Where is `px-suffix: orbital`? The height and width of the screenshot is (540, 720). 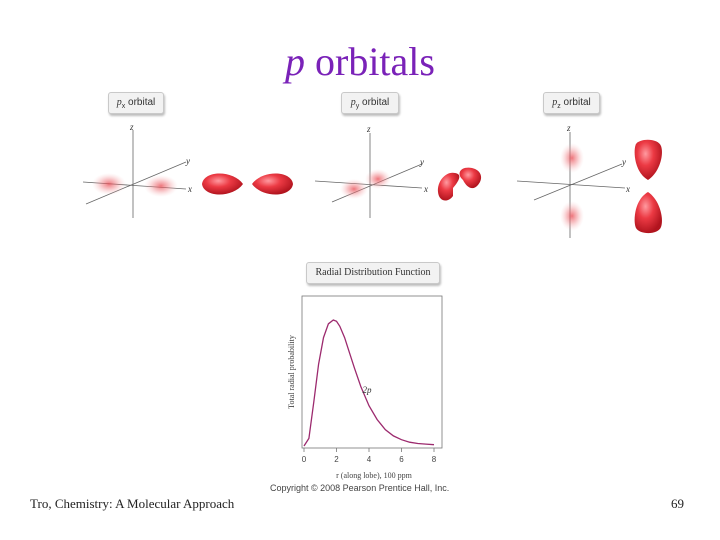
px-suffix: orbital is located at coordinates (142, 102).